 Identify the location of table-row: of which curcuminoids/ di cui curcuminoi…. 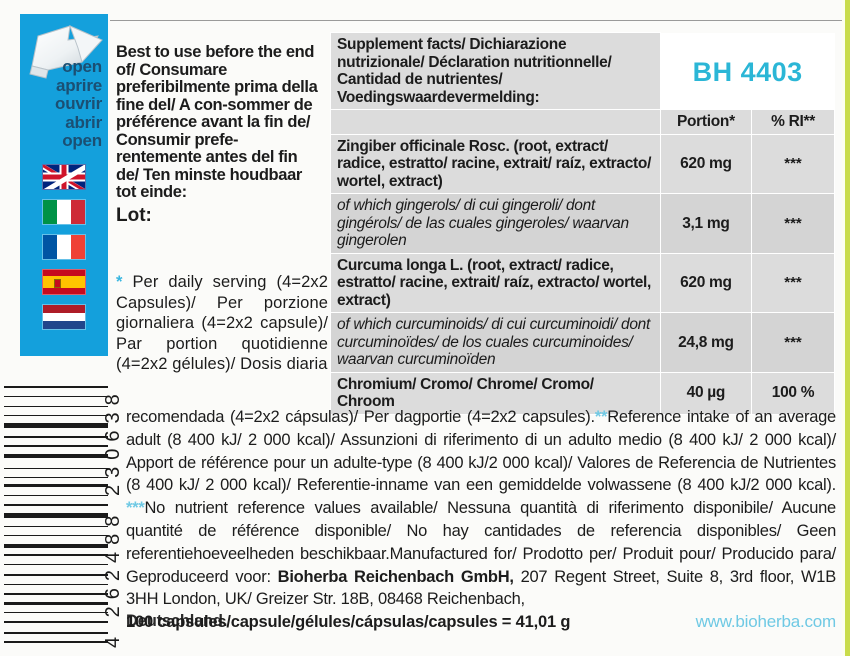
(582, 342).